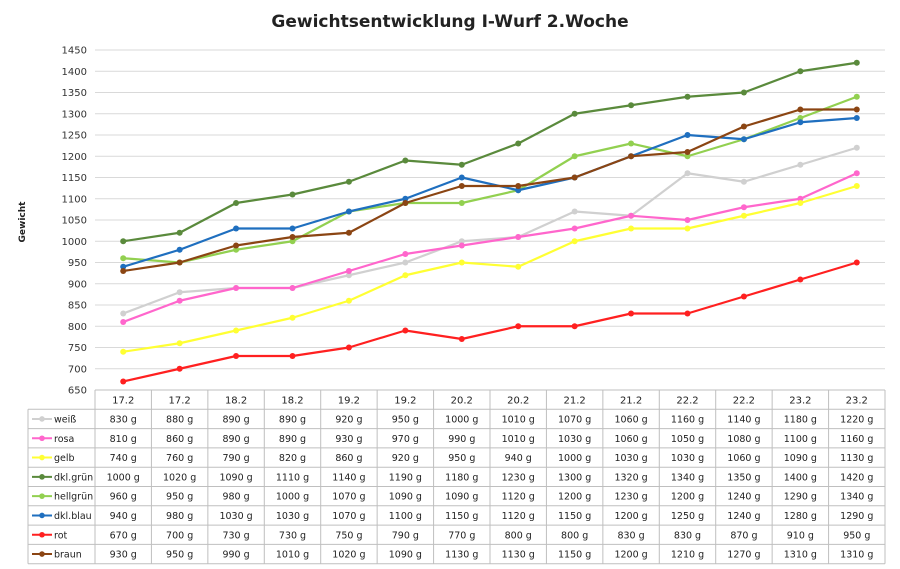 This screenshot has width=900, height=569. I want to click on table-cell: 1210 g, so click(687, 555).